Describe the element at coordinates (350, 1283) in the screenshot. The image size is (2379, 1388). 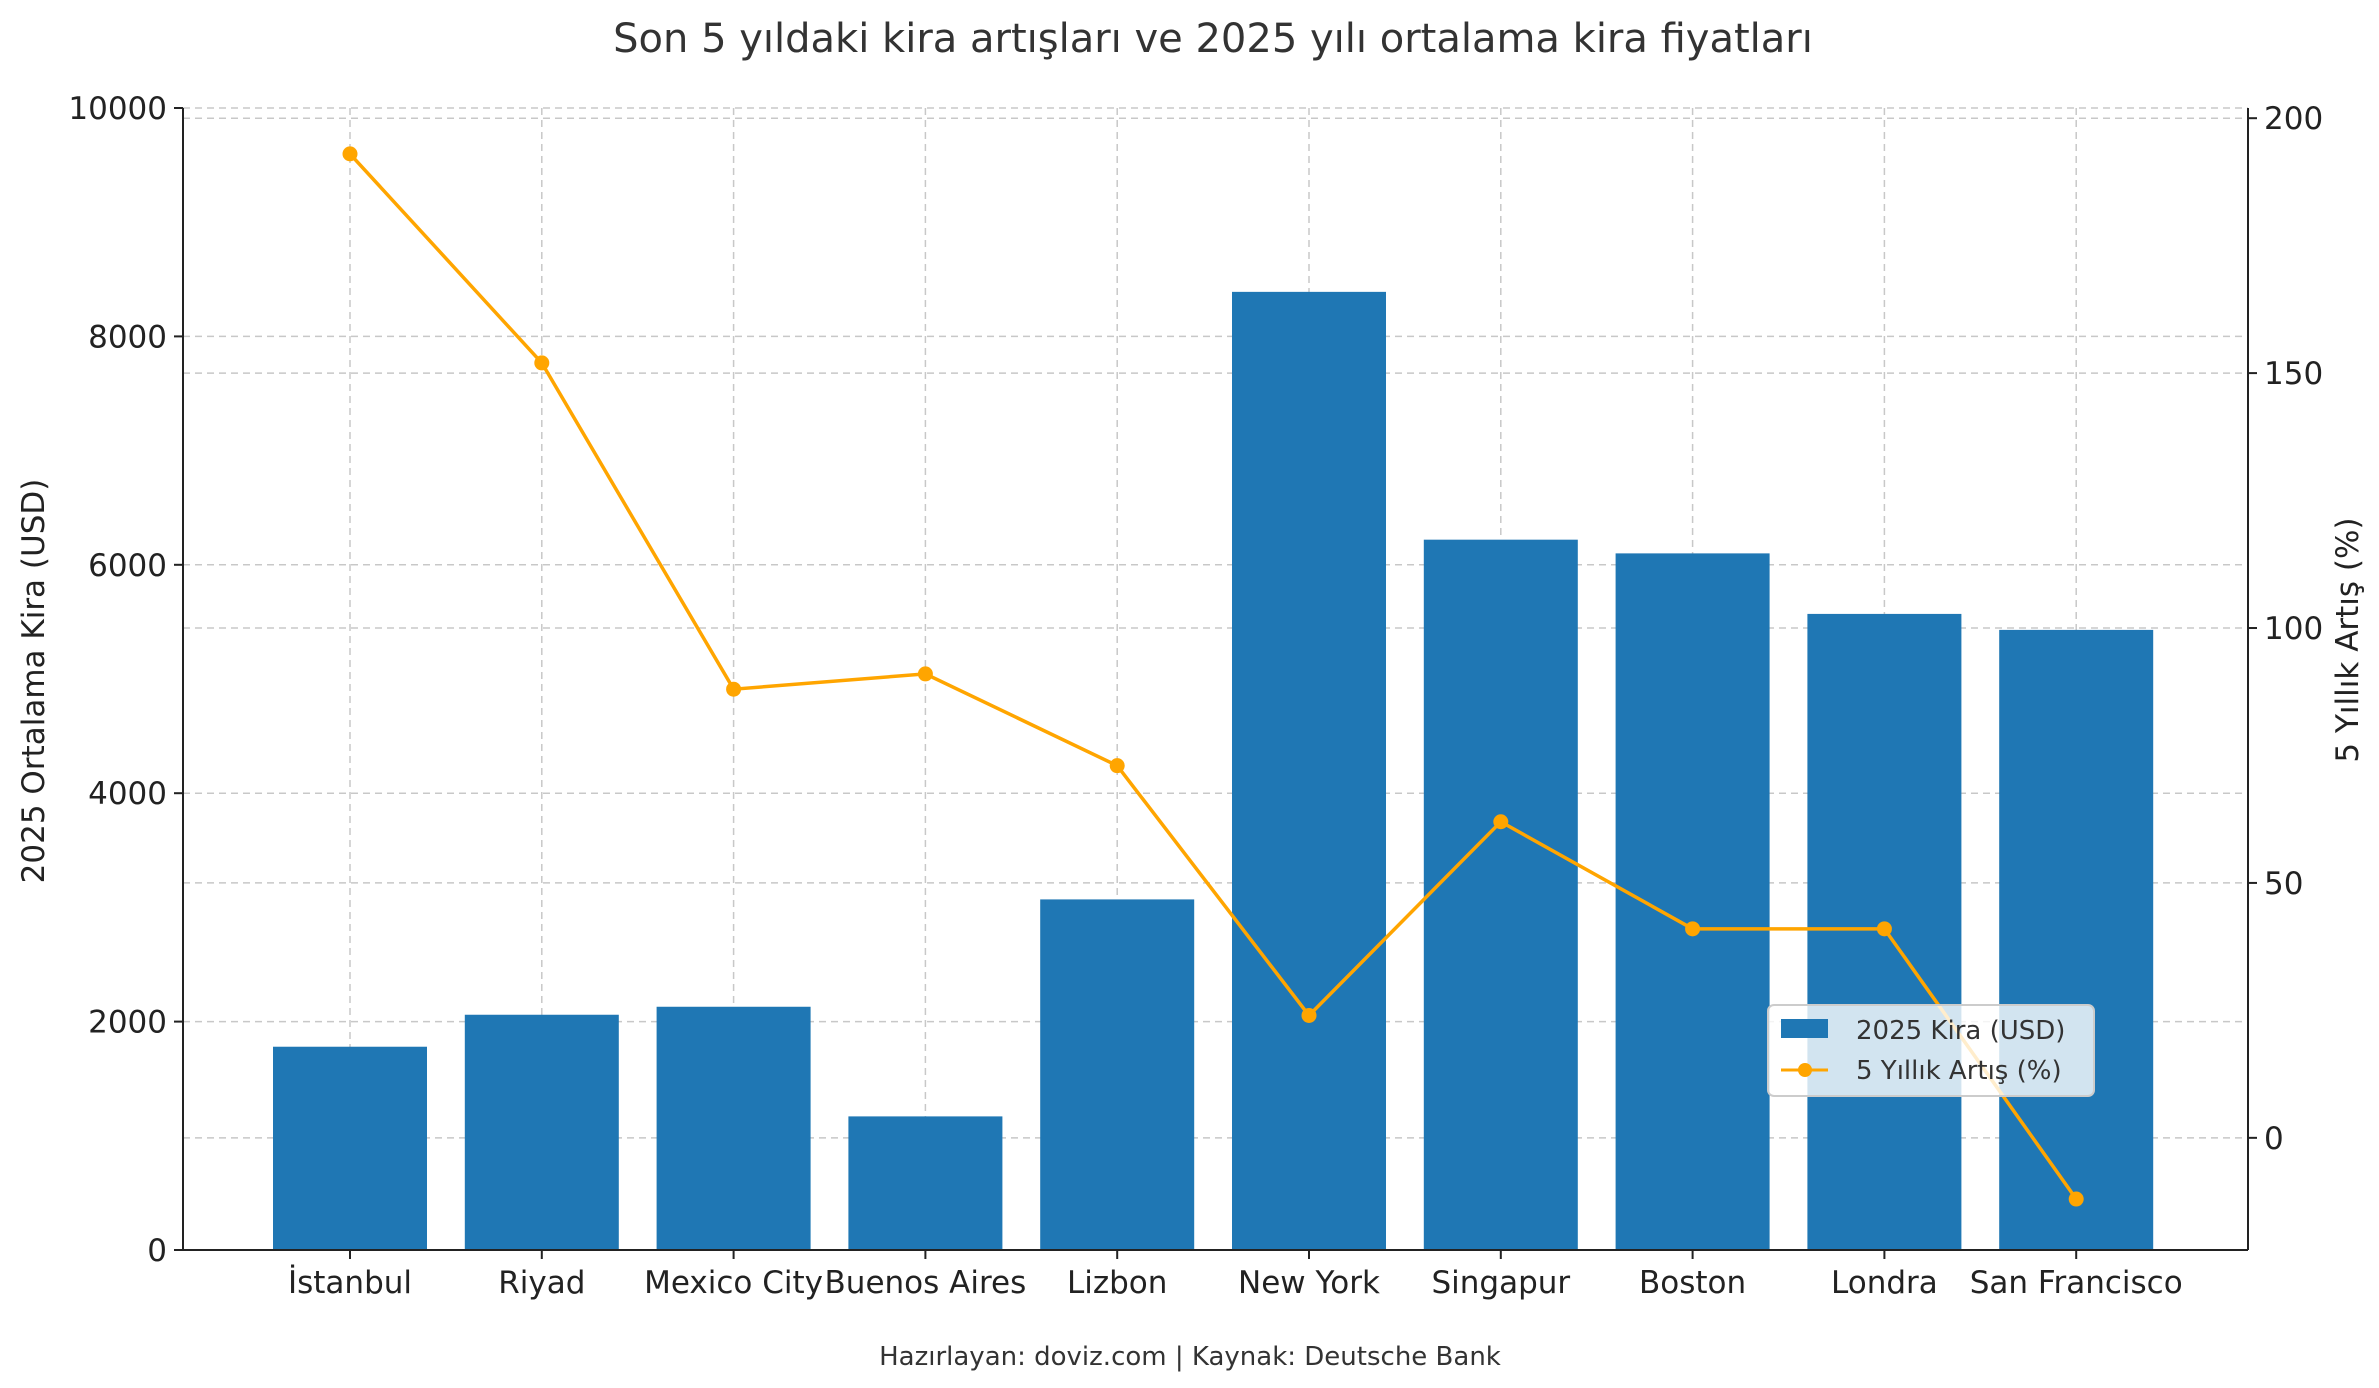
I see `x-tick-label: İstanbul` at that location.